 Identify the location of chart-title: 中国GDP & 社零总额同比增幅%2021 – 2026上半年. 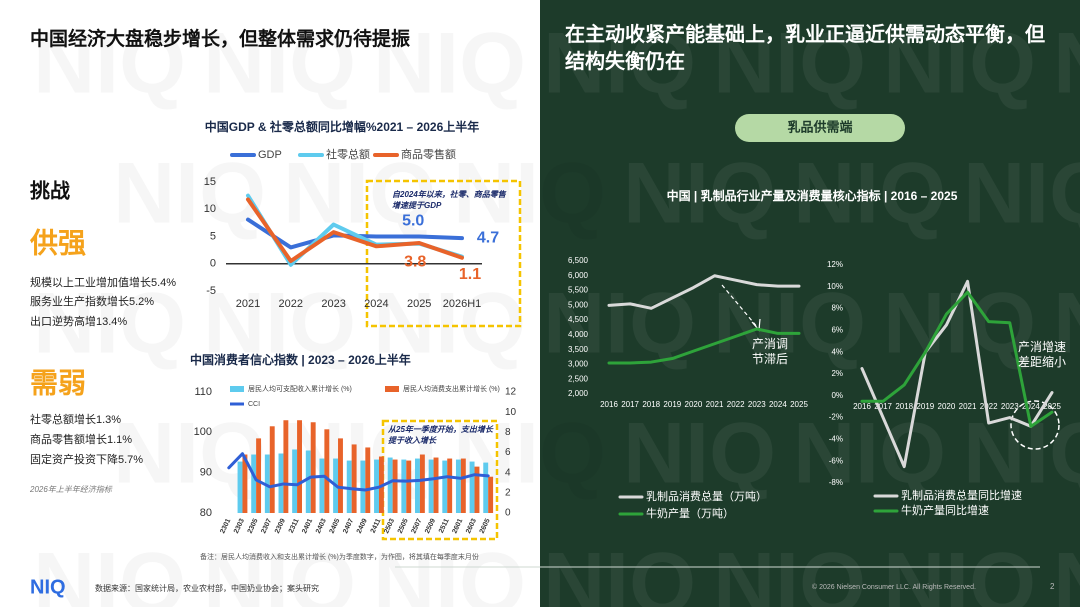
(342, 126).